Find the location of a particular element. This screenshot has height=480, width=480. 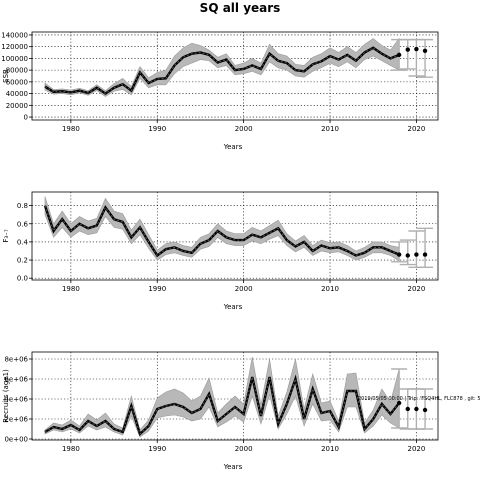

y-tick-label: 0.4 is located at coordinates (23, 242).